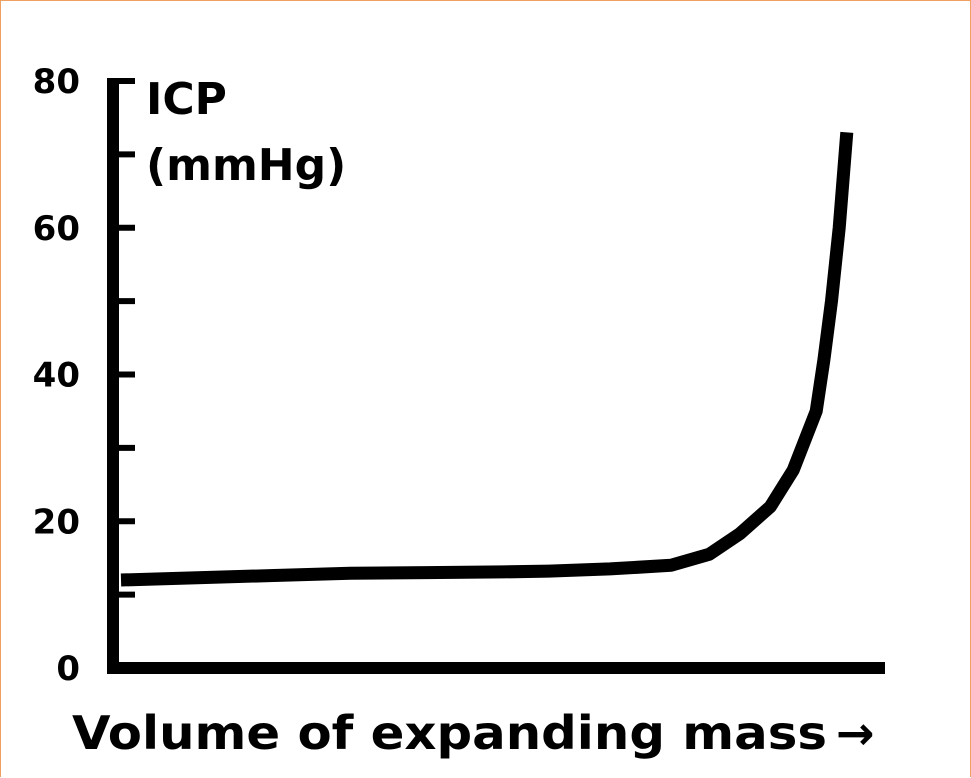 The image size is (971, 778). I want to click on y-ticks, so click(124, 338).